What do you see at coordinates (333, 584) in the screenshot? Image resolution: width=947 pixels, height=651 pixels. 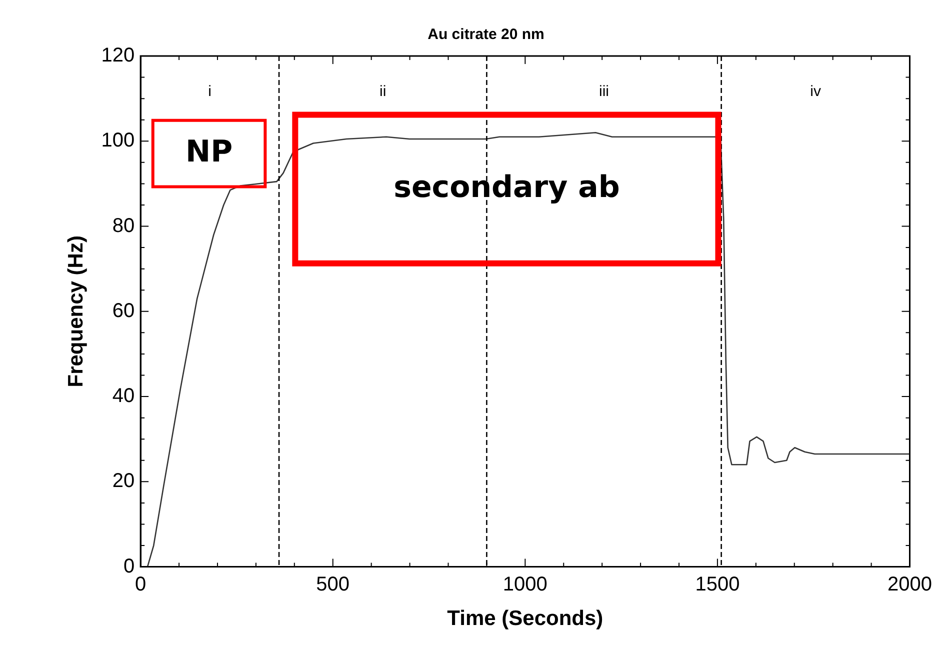 I see `x-tick-label: 500` at bounding box center [333, 584].